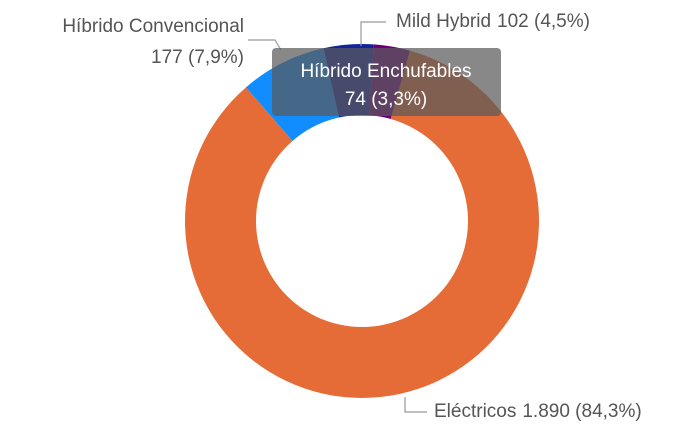 Image resolution: width=688 pixels, height=427 pixels. I want to click on tooltip-value: 74 (3,3%), so click(386, 99).